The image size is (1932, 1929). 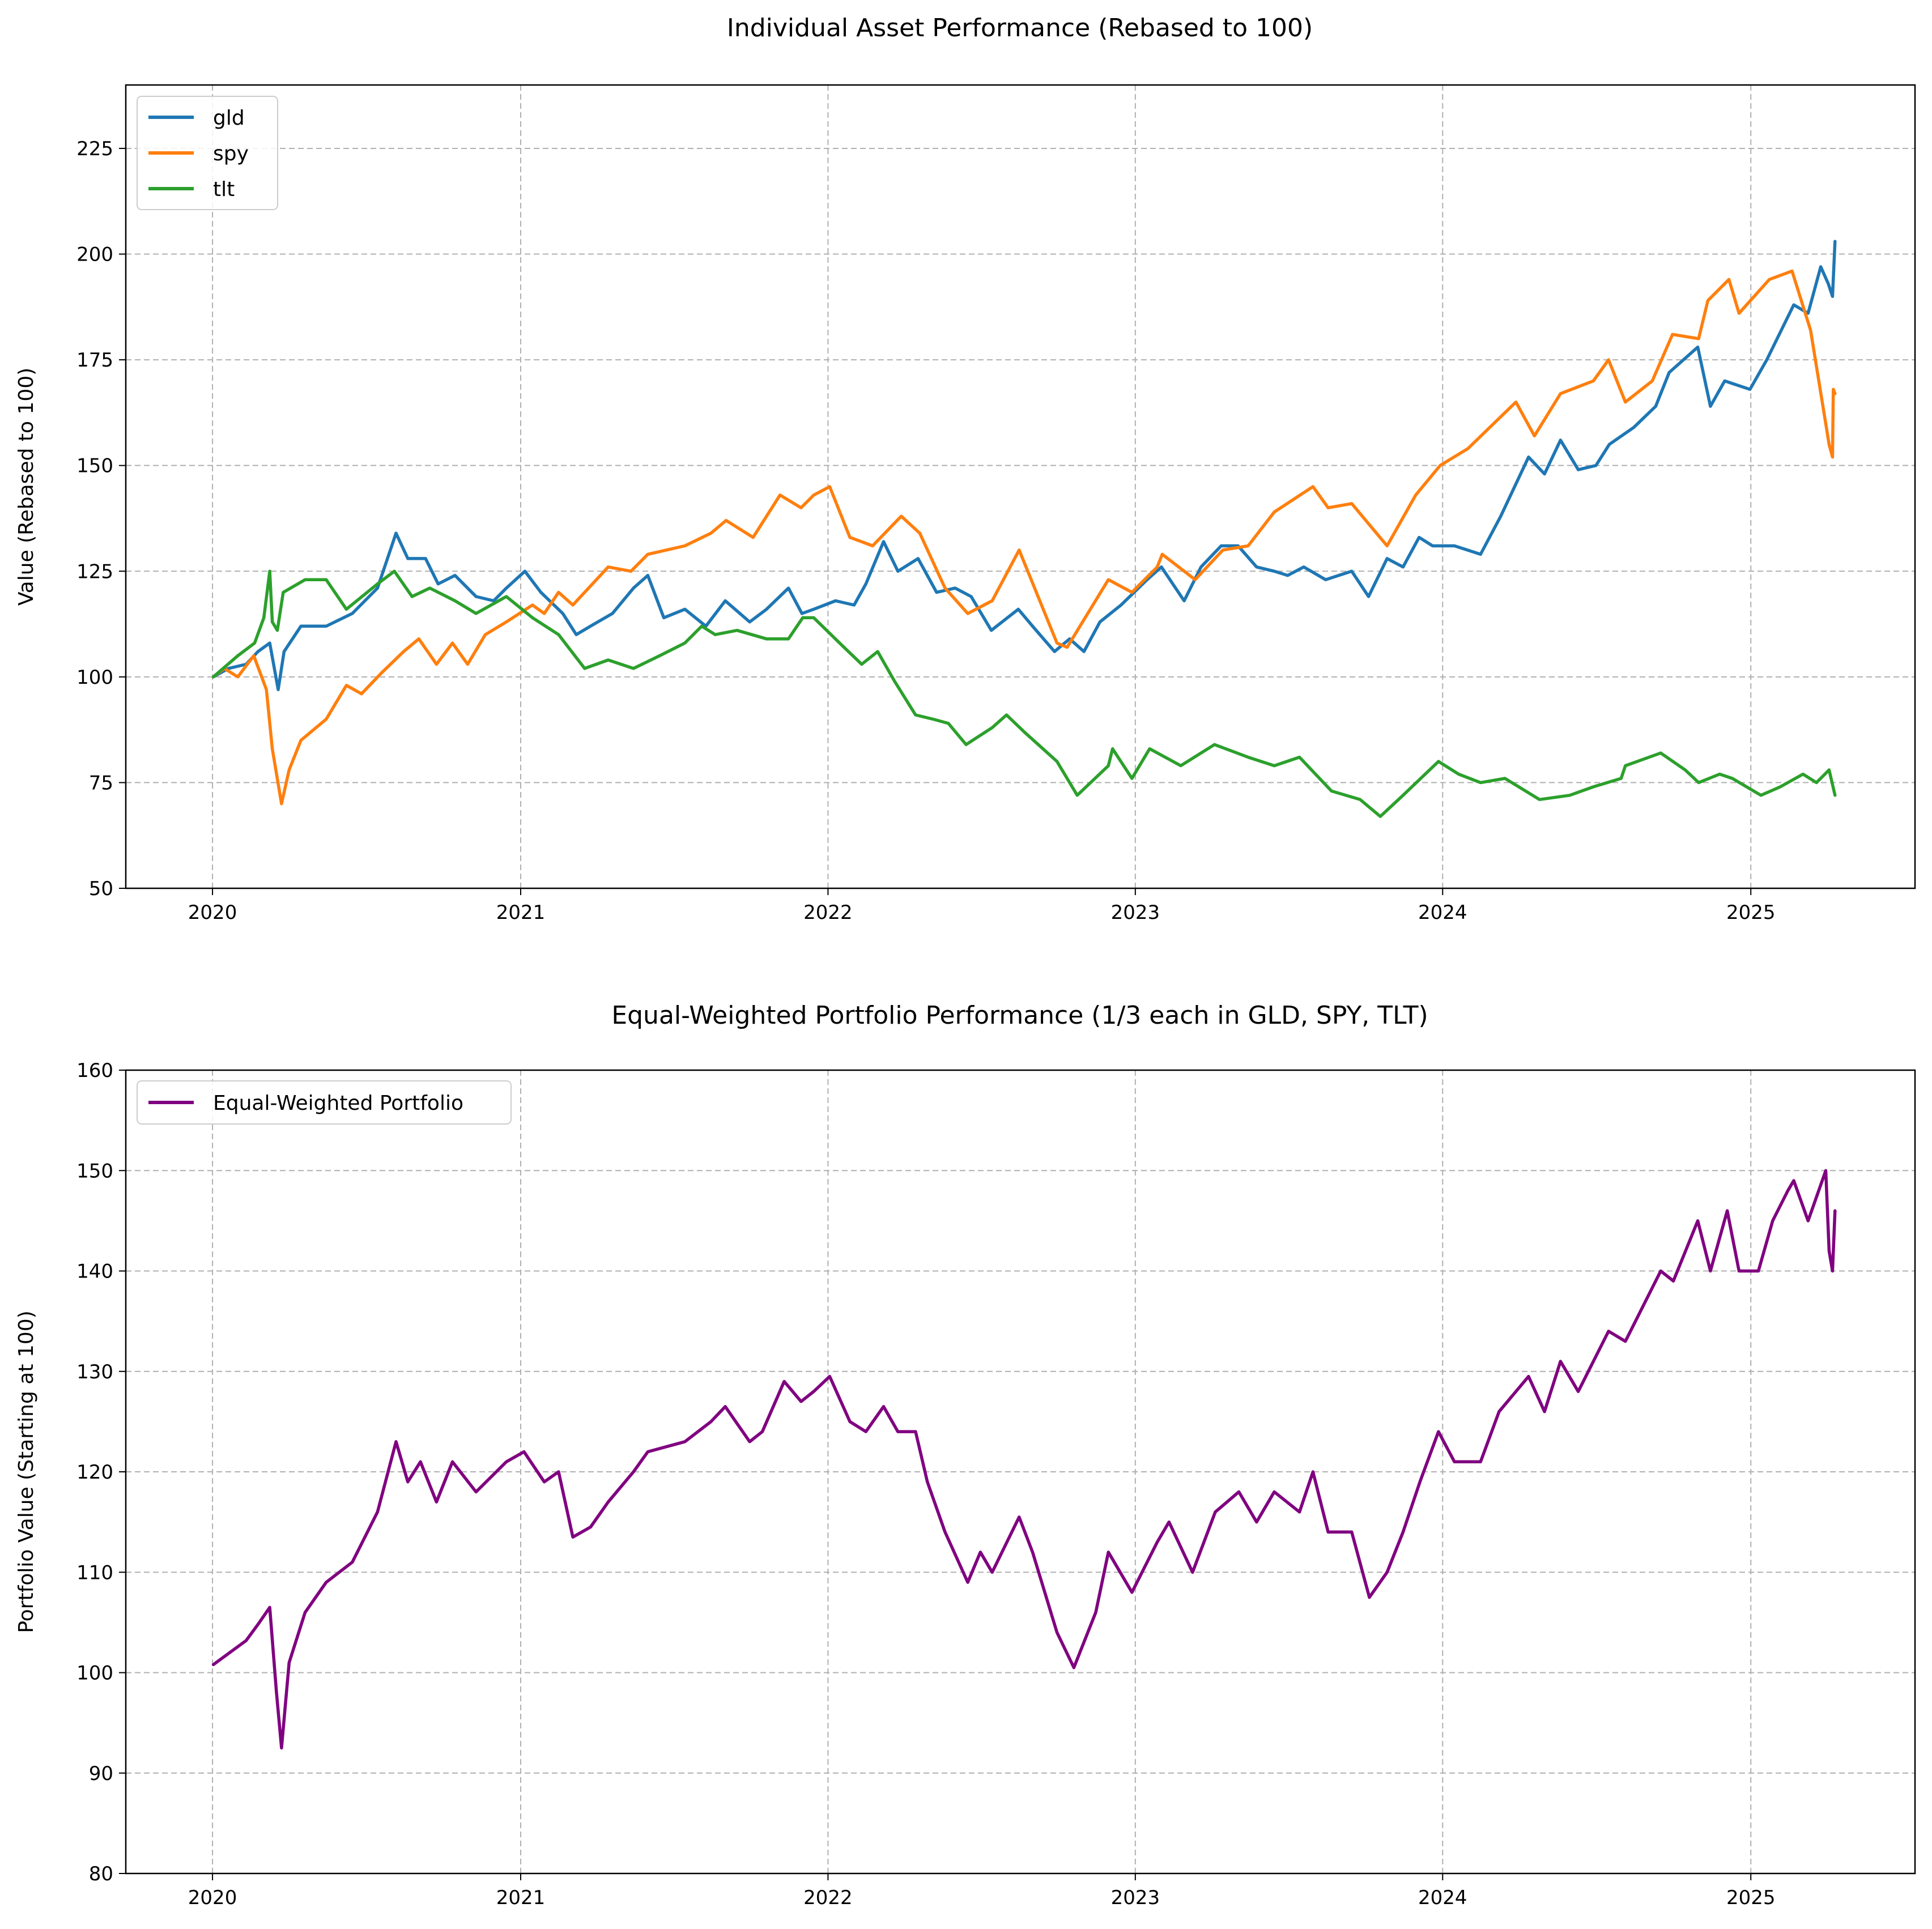 What do you see at coordinates (94, 1472) in the screenshot?
I see `y-tick-label: 120` at bounding box center [94, 1472].